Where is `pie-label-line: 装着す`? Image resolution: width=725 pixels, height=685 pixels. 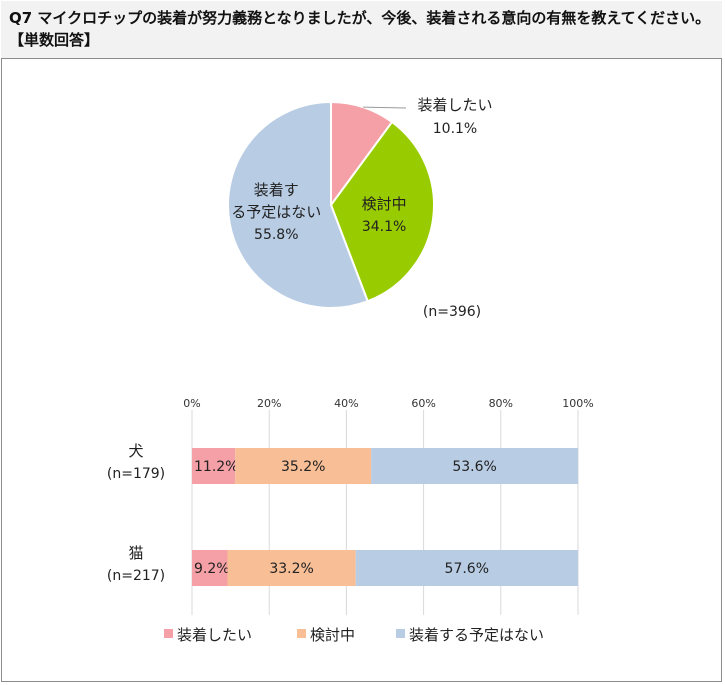 pie-label-line: 装着す is located at coordinates (276, 190).